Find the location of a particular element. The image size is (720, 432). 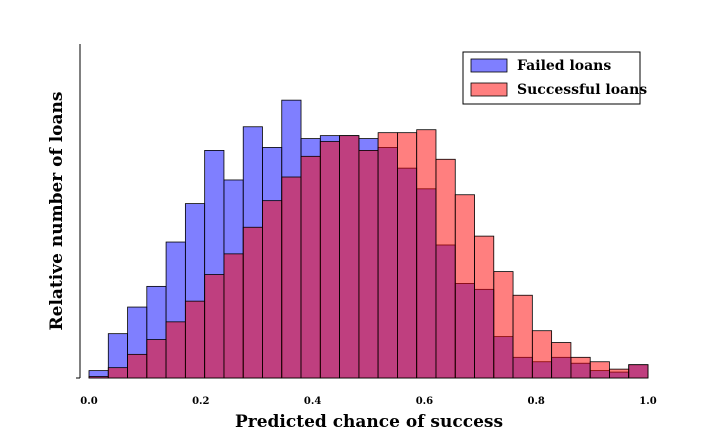

x-tick-label: 1.0 is located at coordinates (647, 401).